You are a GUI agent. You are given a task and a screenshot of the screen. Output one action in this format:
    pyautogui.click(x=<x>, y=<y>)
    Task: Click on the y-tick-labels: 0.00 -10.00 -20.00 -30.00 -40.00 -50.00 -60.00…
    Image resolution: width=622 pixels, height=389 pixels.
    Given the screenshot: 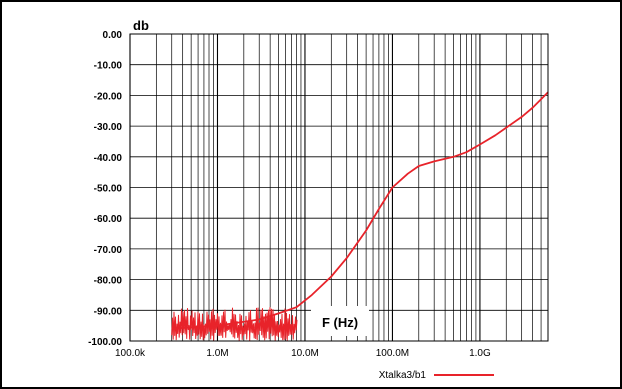 What is the action you would take?
    pyautogui.click(x=105, y=189)
    